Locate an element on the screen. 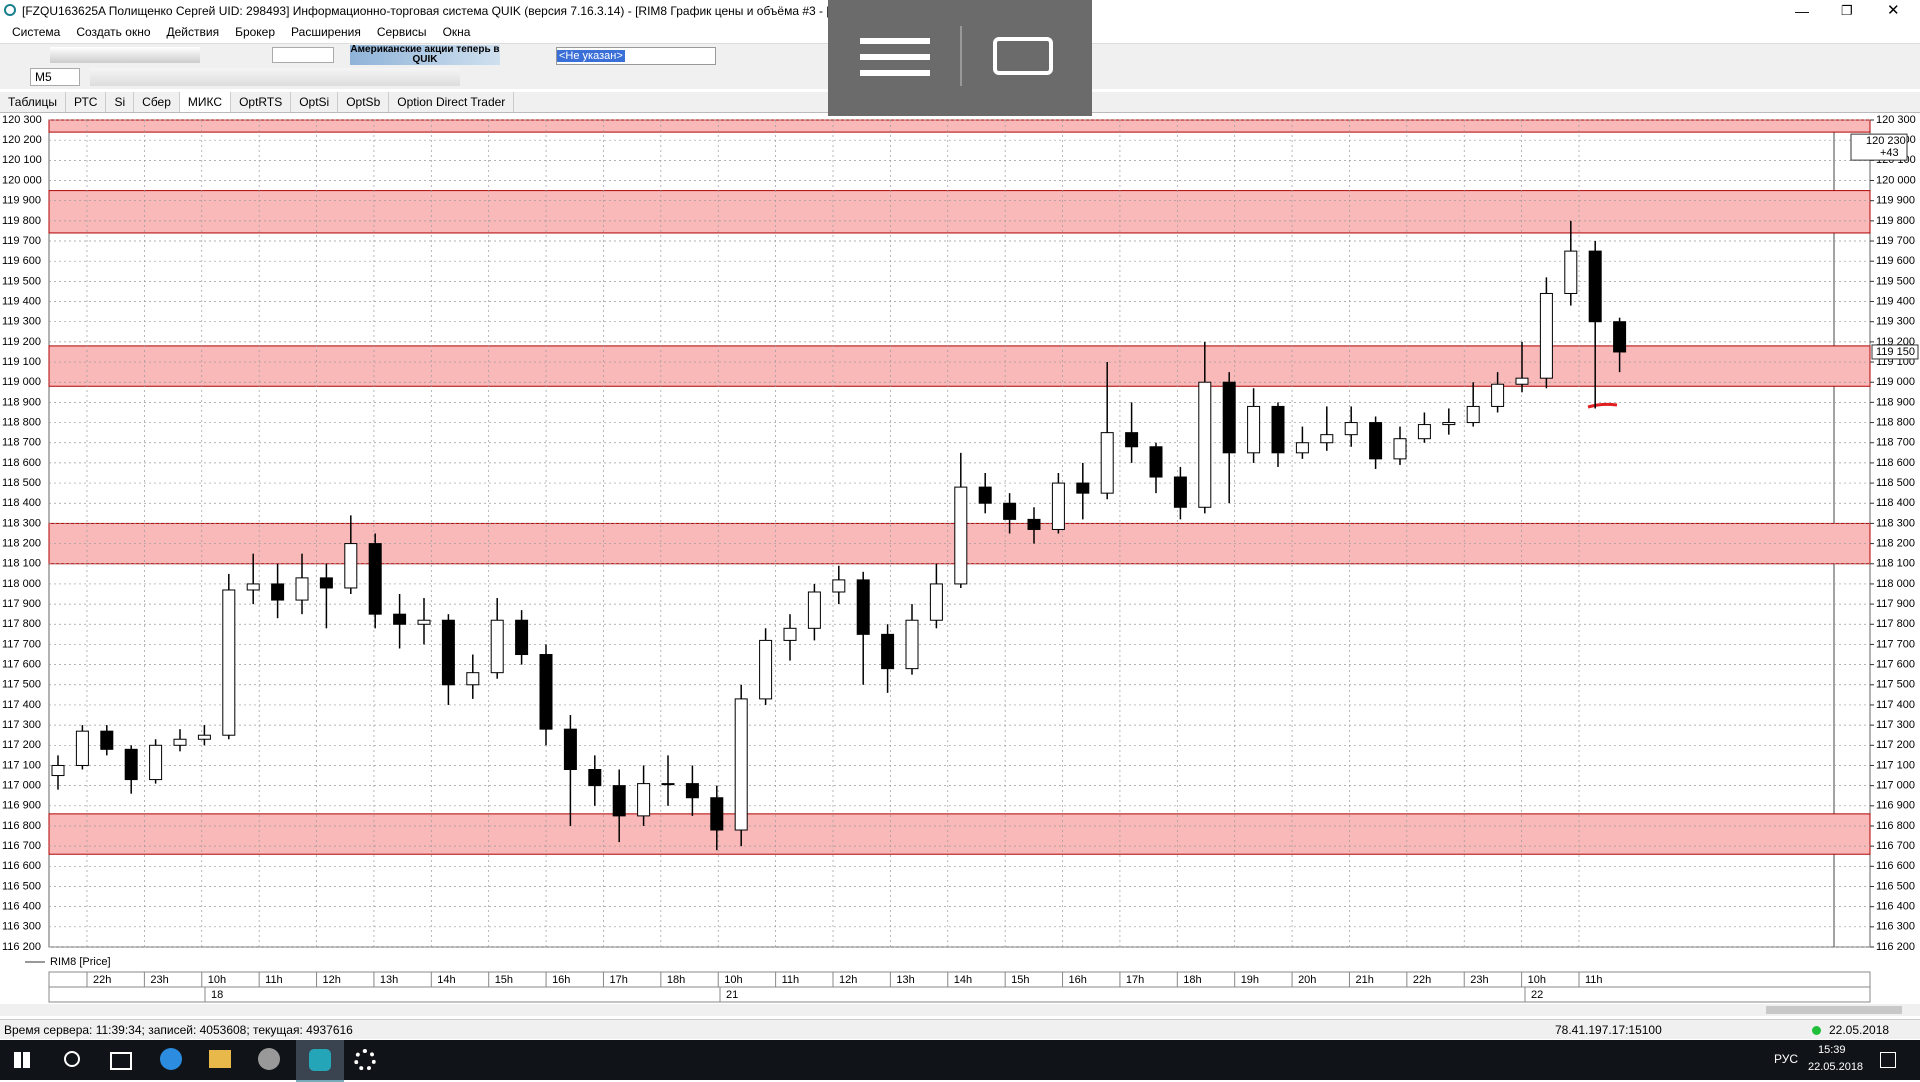 This screenshot has height=1082, width=1920. menu-item: Окна is located at coordinates (456, 32).